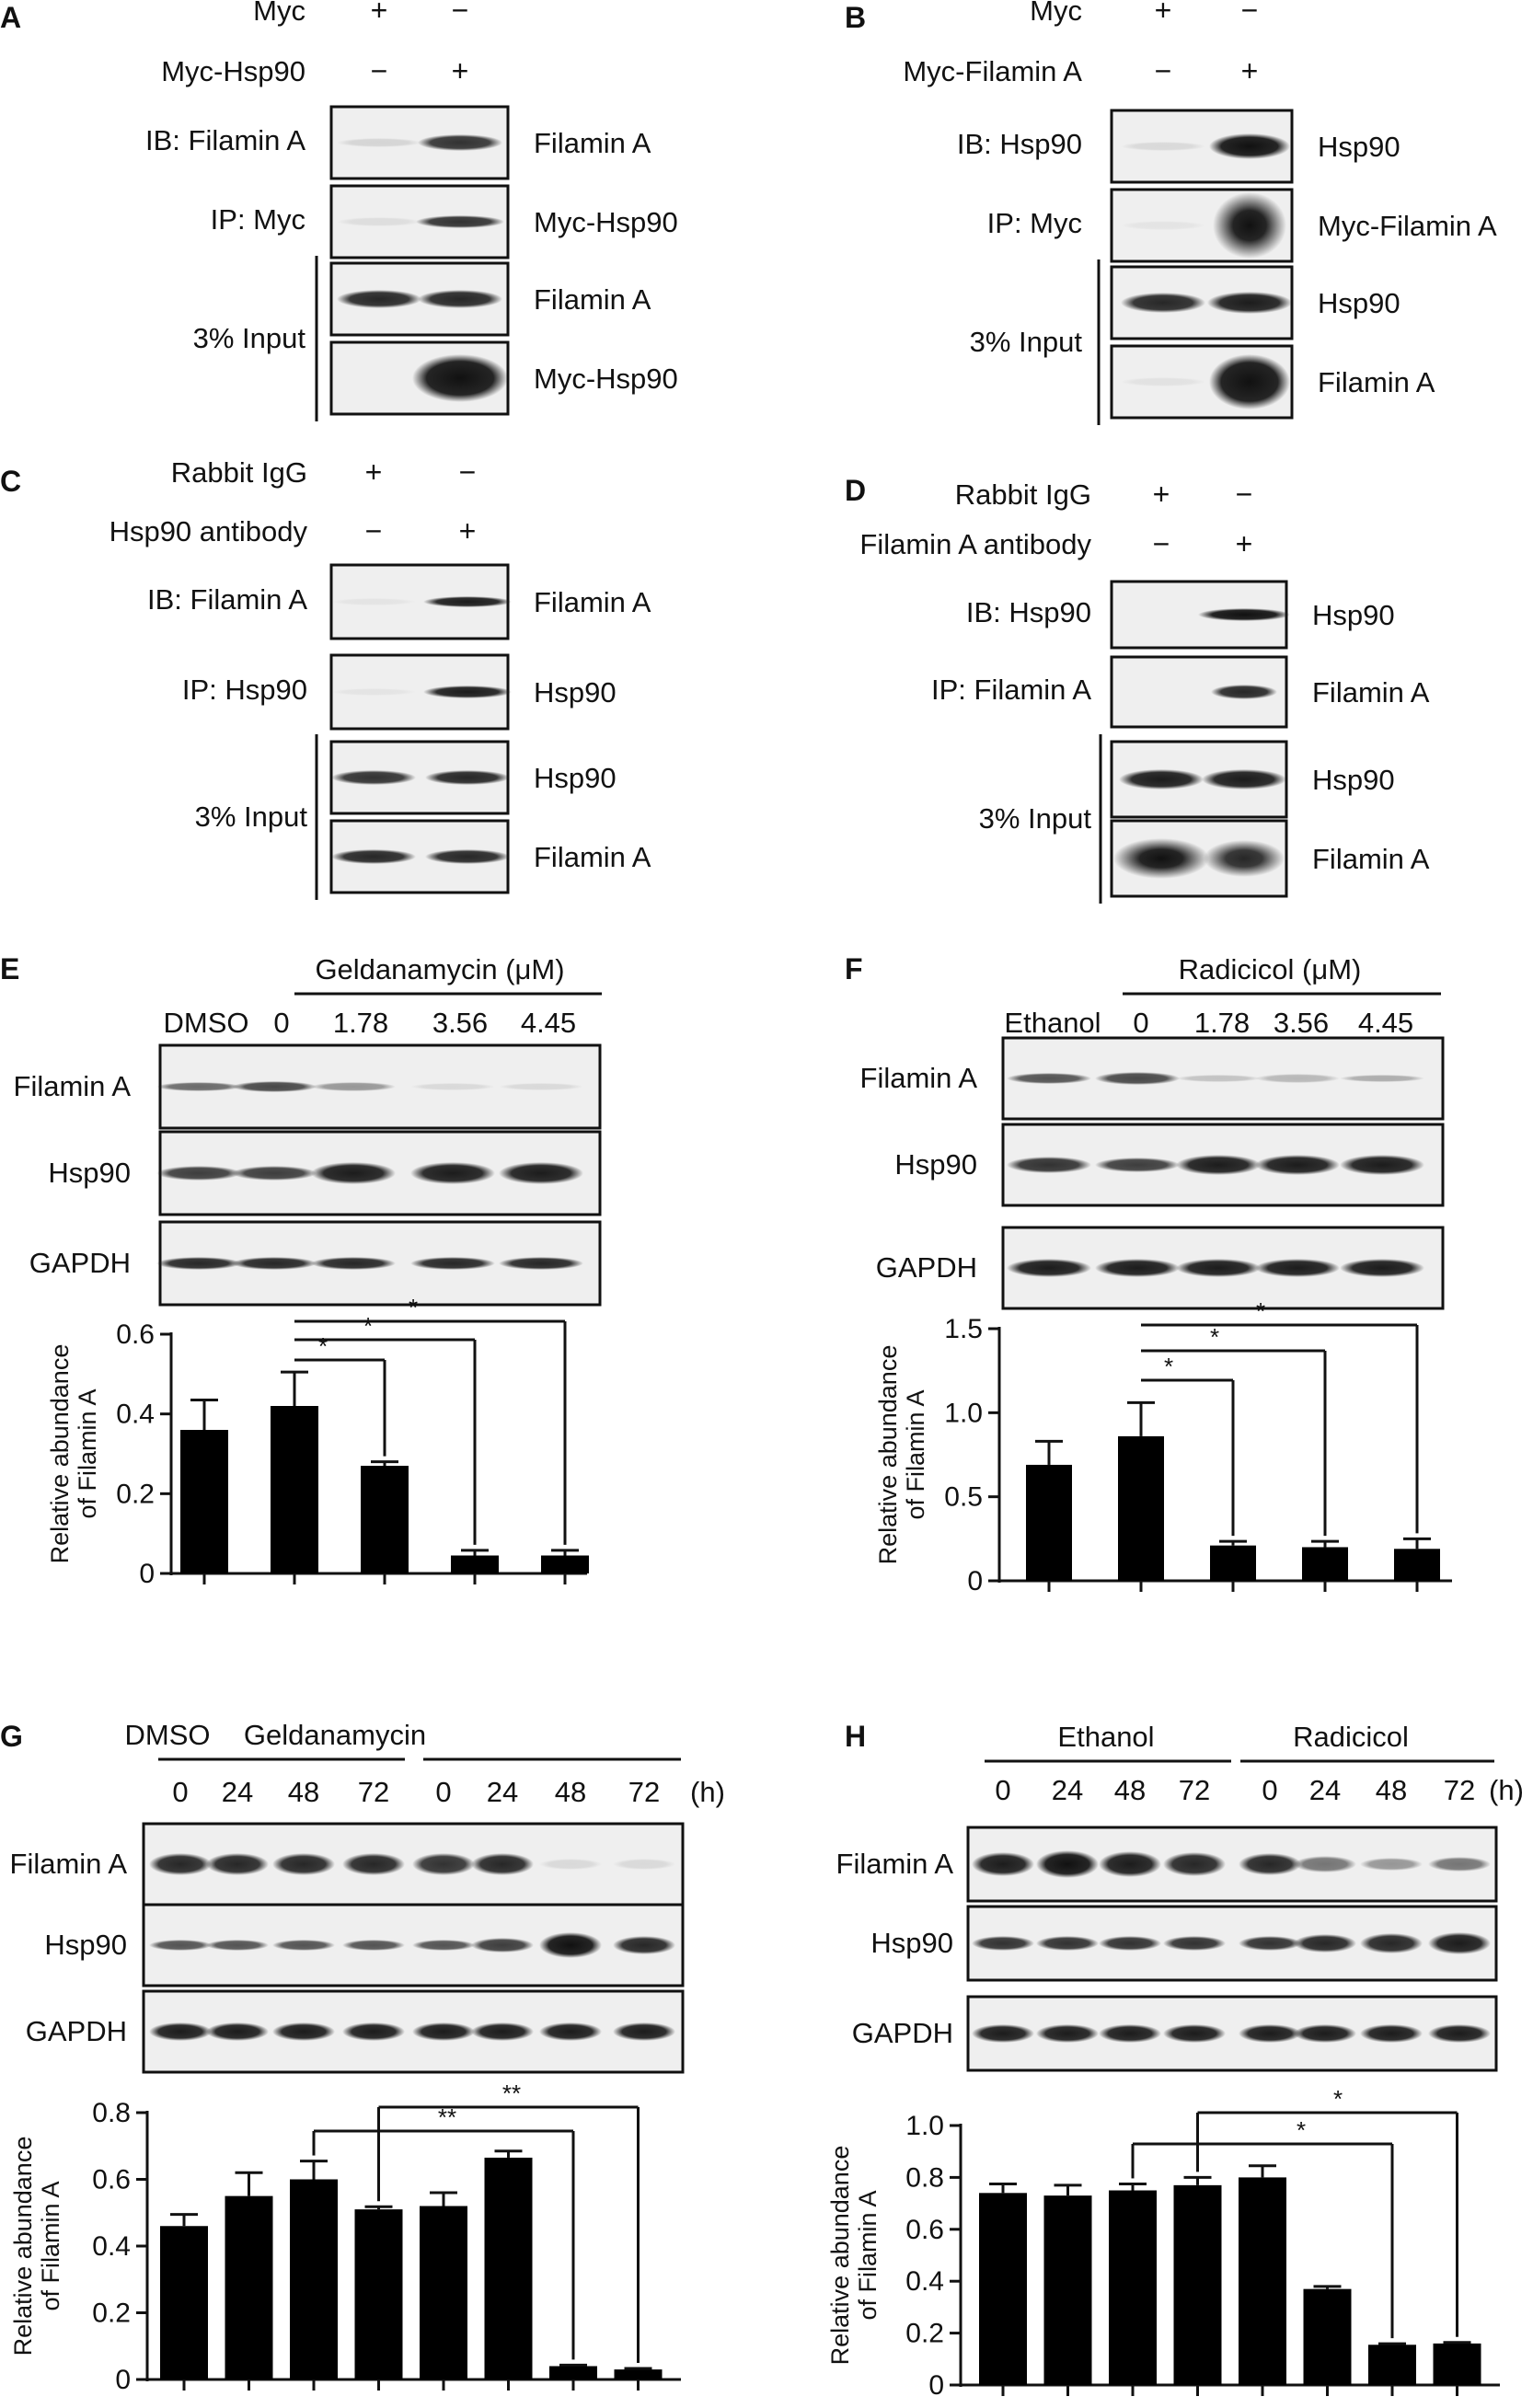 This screenshot has height=2408, width=1533. I want to click on lane-label-E-2: 0, so click(281, 1023).